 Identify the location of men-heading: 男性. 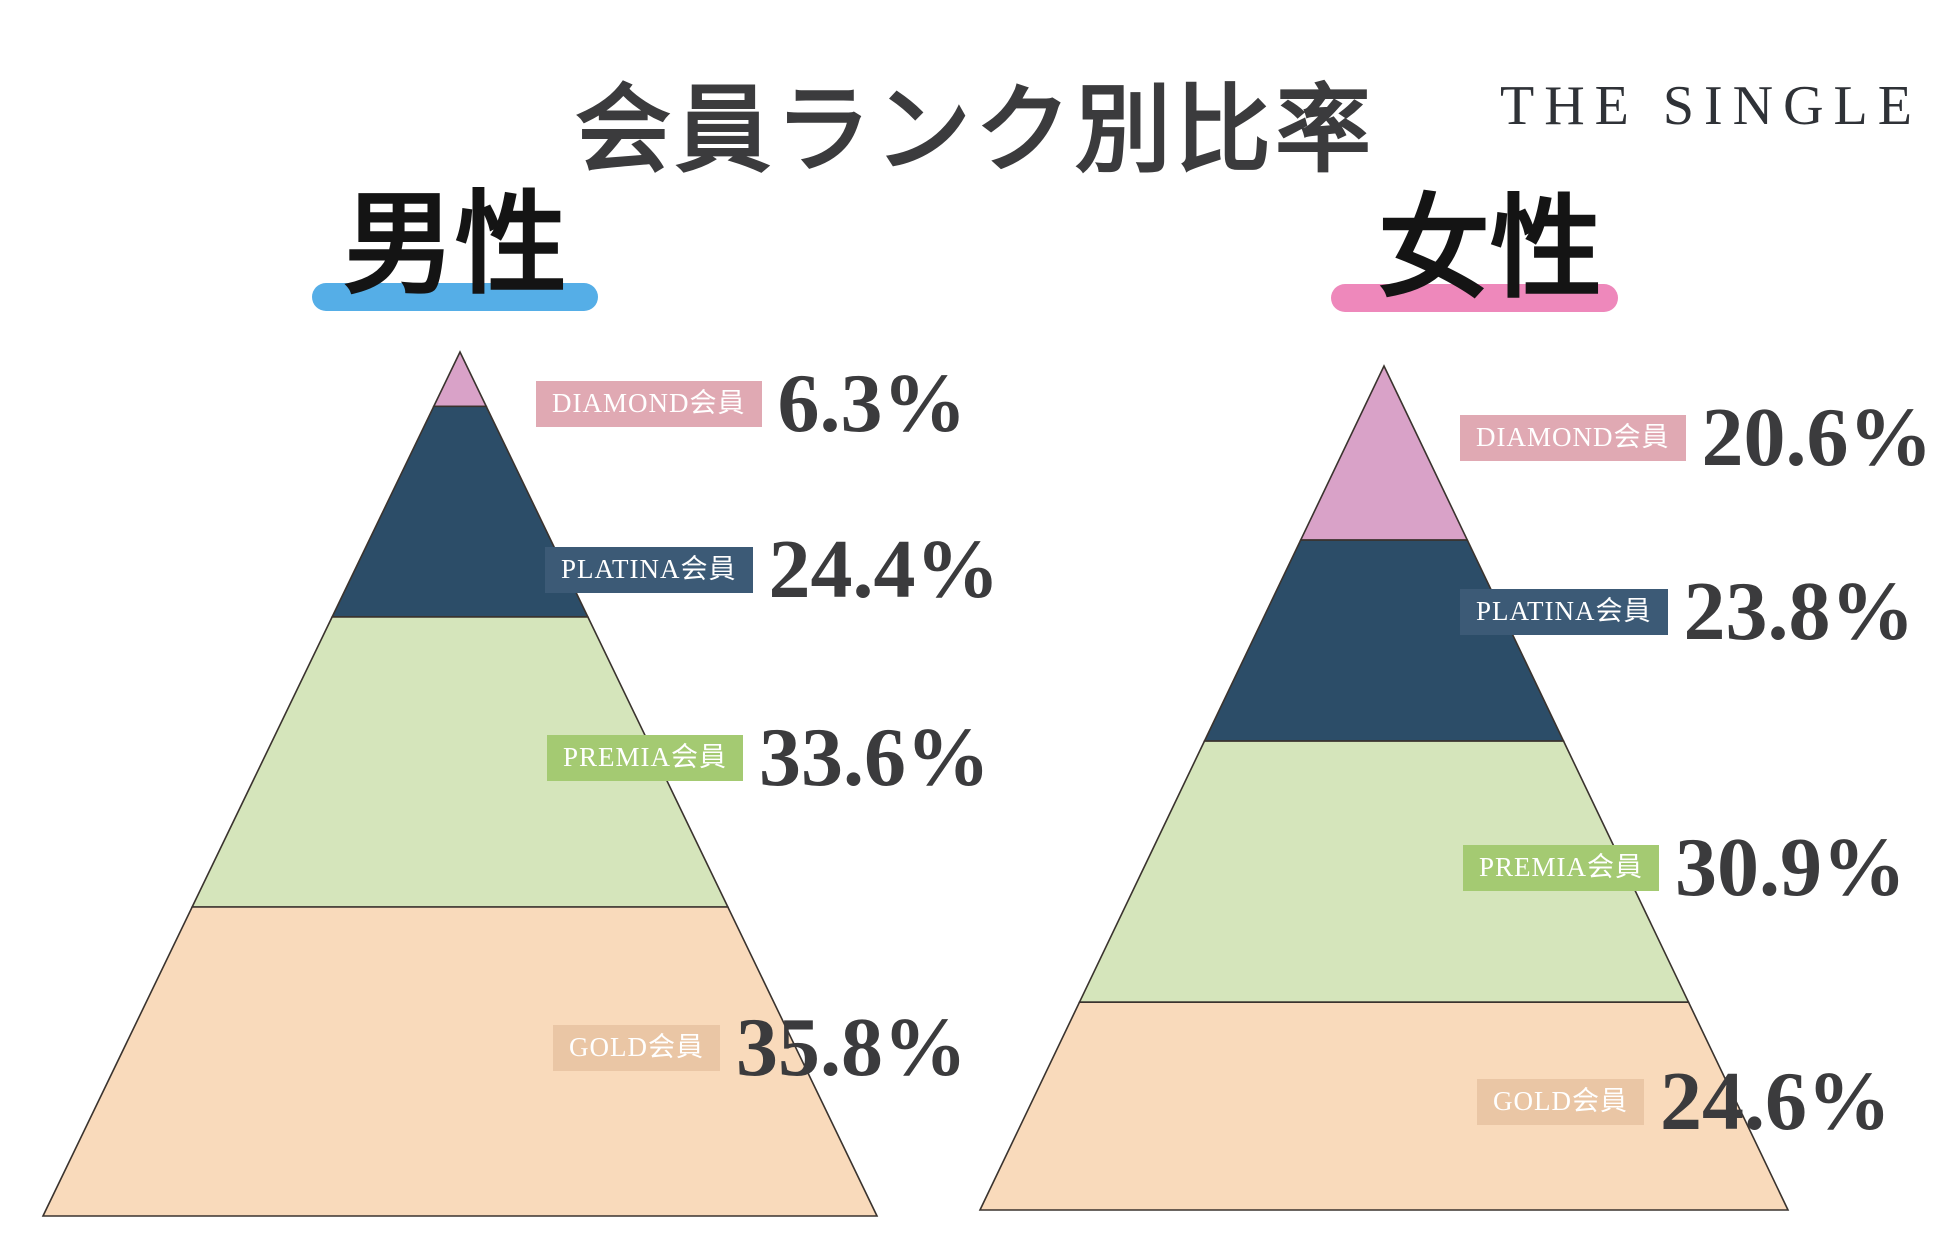
(455, 246).